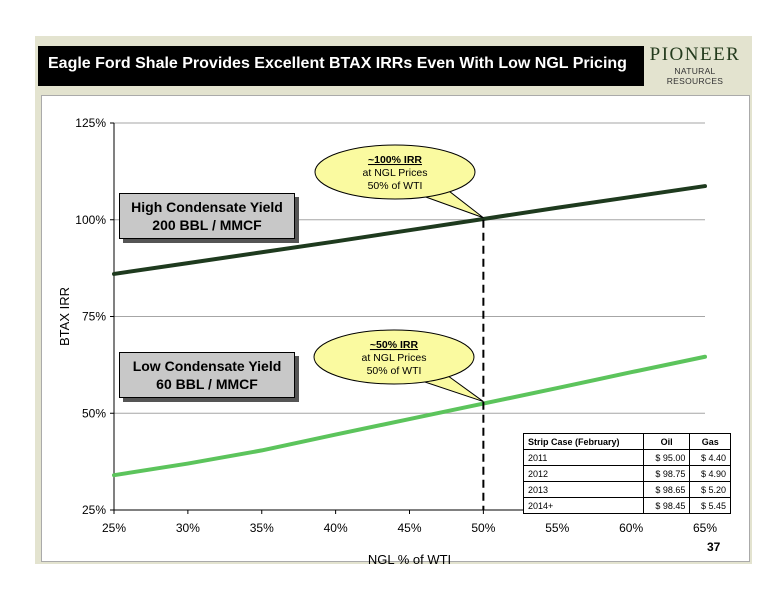  Describe the element at coordinates (207, 366) in the screenshot. I see `low-condensate-label-line1: Low Condensate Yield` at that location.